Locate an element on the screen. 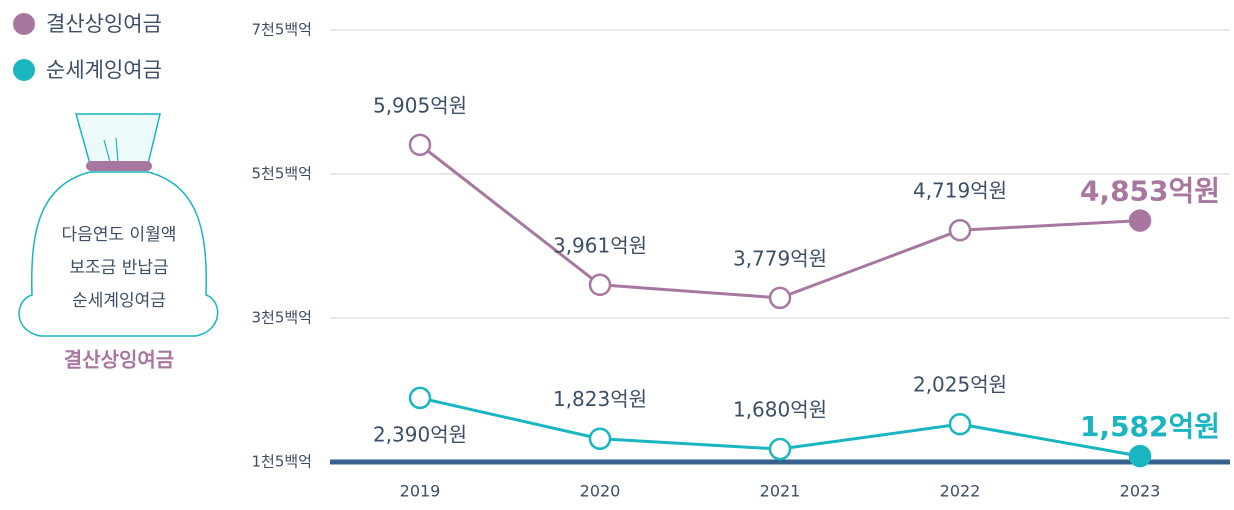  bag-illustration: 다음연도 이월액 보조금 반납금 순세계잉여금 결산상잉여금 is located at coordinates (118, 242).